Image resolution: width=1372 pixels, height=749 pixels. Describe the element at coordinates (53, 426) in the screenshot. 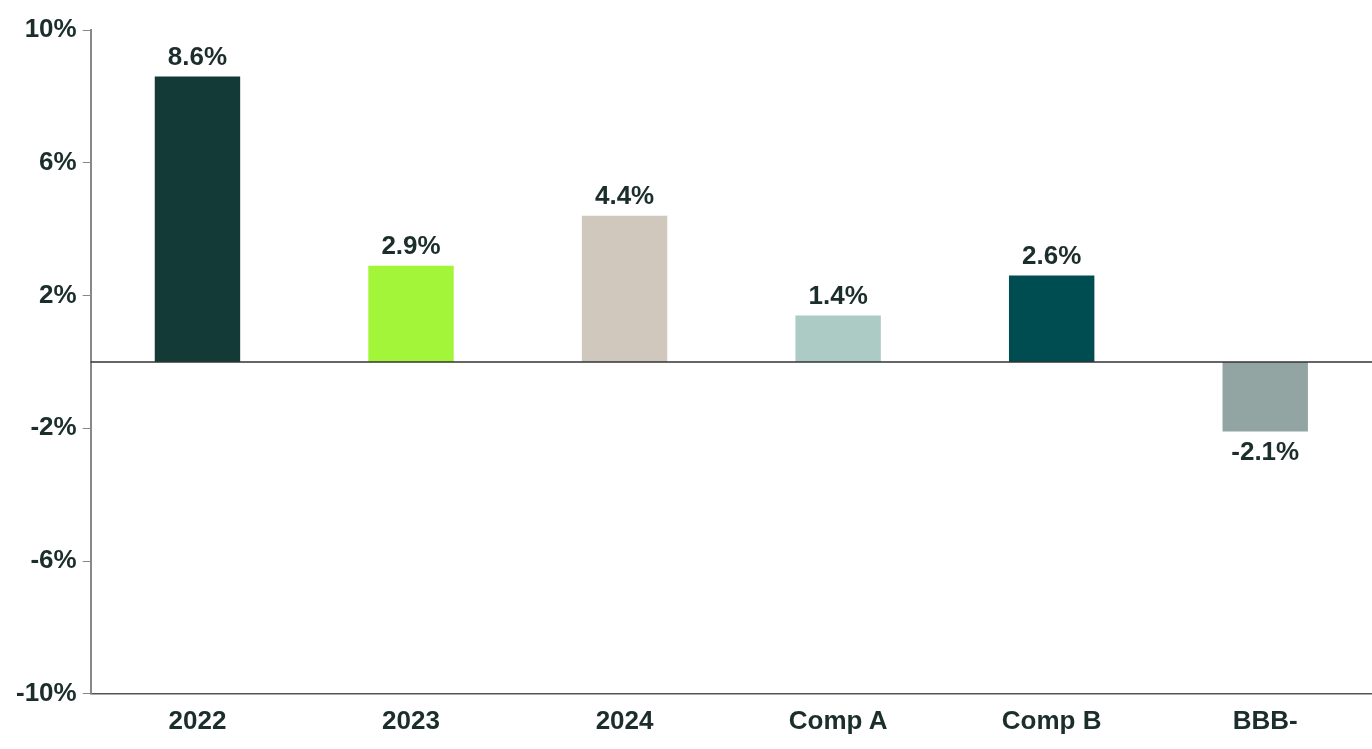

I see `y-tick-label: -2%` at that location.